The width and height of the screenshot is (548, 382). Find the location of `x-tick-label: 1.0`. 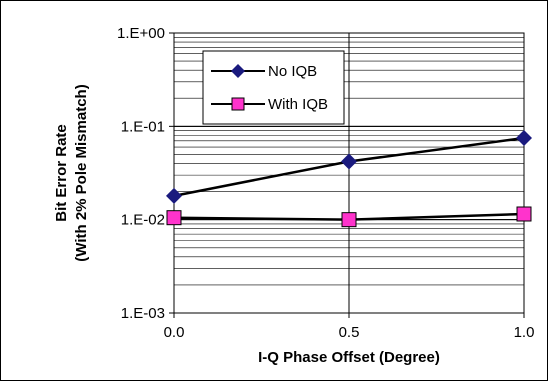

x-tick-label: 1.0 is located at coordinates (524, 332).